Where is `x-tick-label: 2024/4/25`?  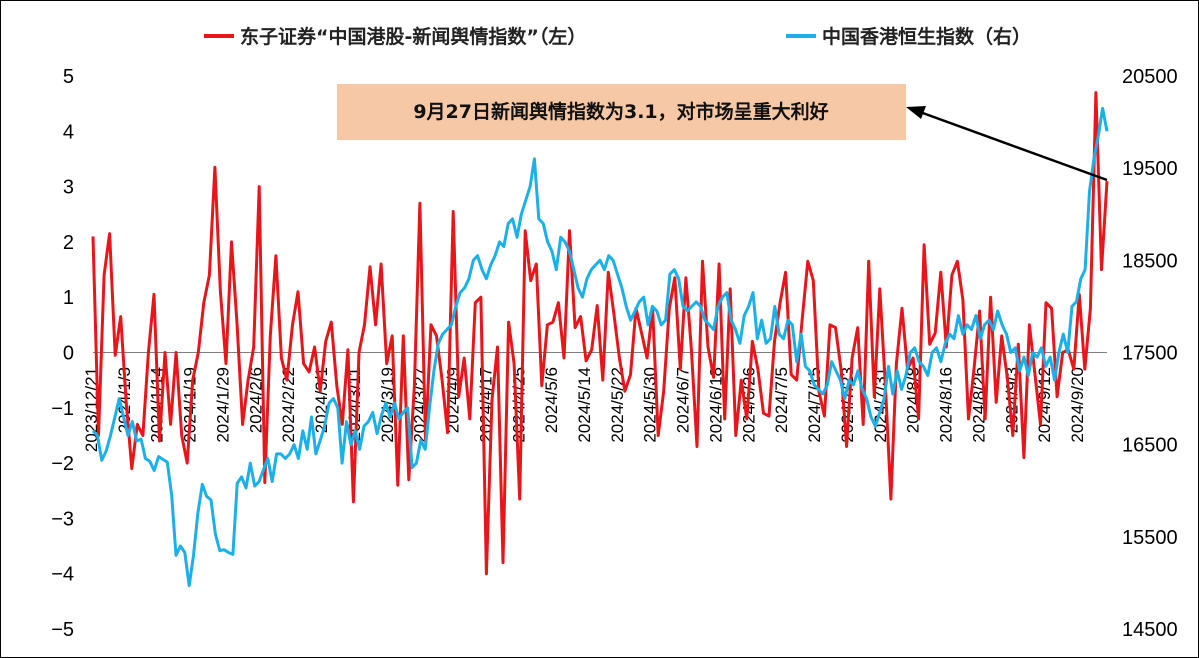 x-tick-label: 2024/4/25 is located at coordinates (518, 405).